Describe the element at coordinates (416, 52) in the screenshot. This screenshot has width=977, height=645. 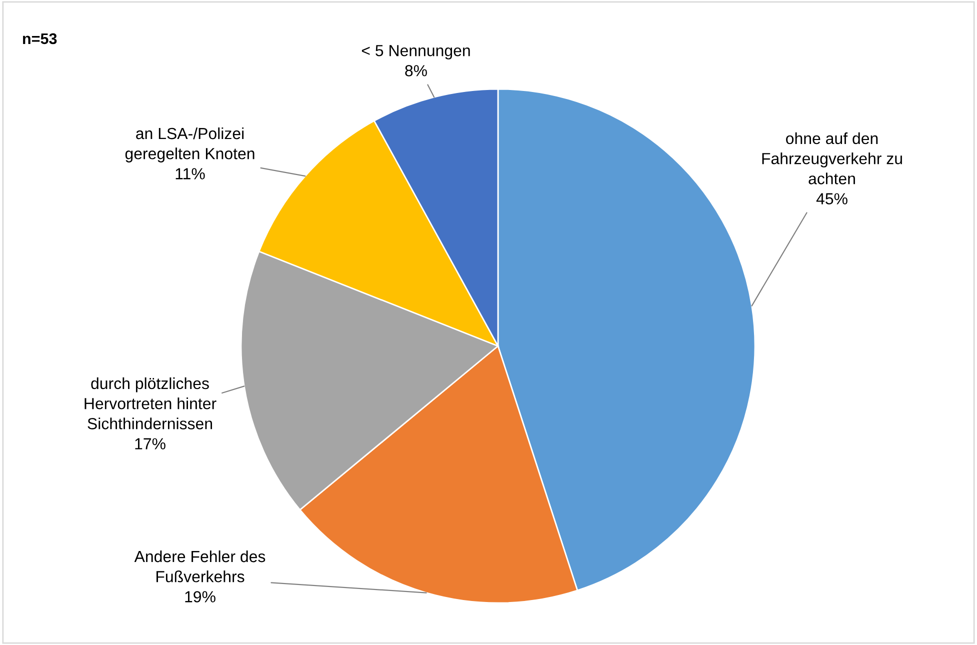
I see `slice-label: < 5 Nennungen` at that location.